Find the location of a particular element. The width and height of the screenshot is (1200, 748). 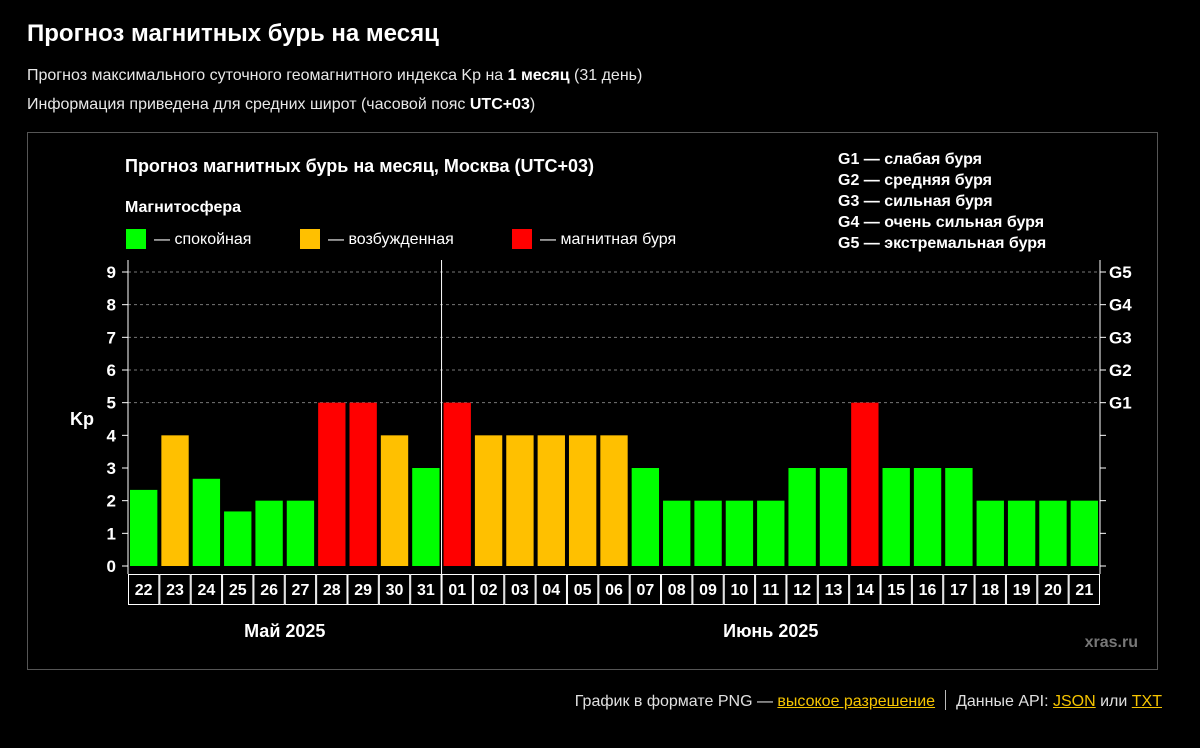

g-level-label: G1 is located at coordinates (1120, 403).